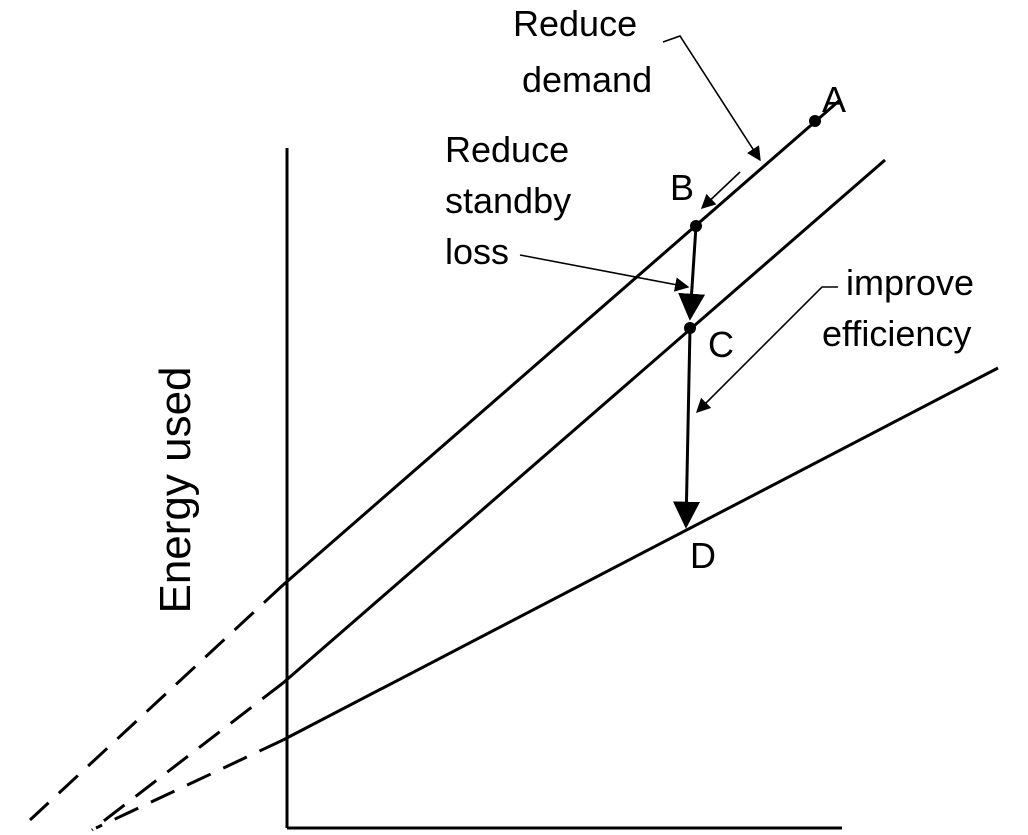  I want to click on label-c: C, so click(721, 344).